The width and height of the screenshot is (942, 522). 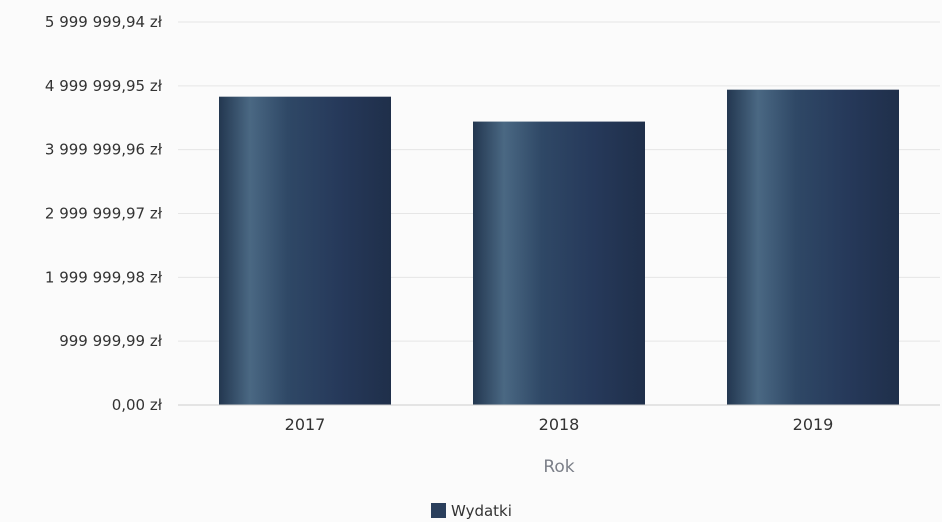 I want to click on x-tick-label: 2017, so click(x=305, y=424).